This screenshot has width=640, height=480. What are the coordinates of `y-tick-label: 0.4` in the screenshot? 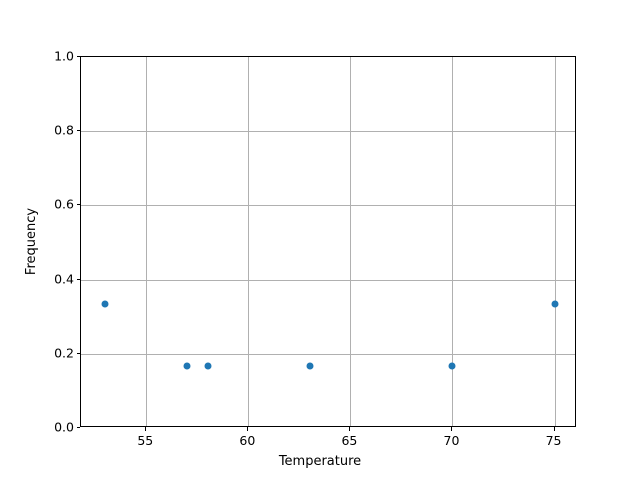 It's located at (64, 279).